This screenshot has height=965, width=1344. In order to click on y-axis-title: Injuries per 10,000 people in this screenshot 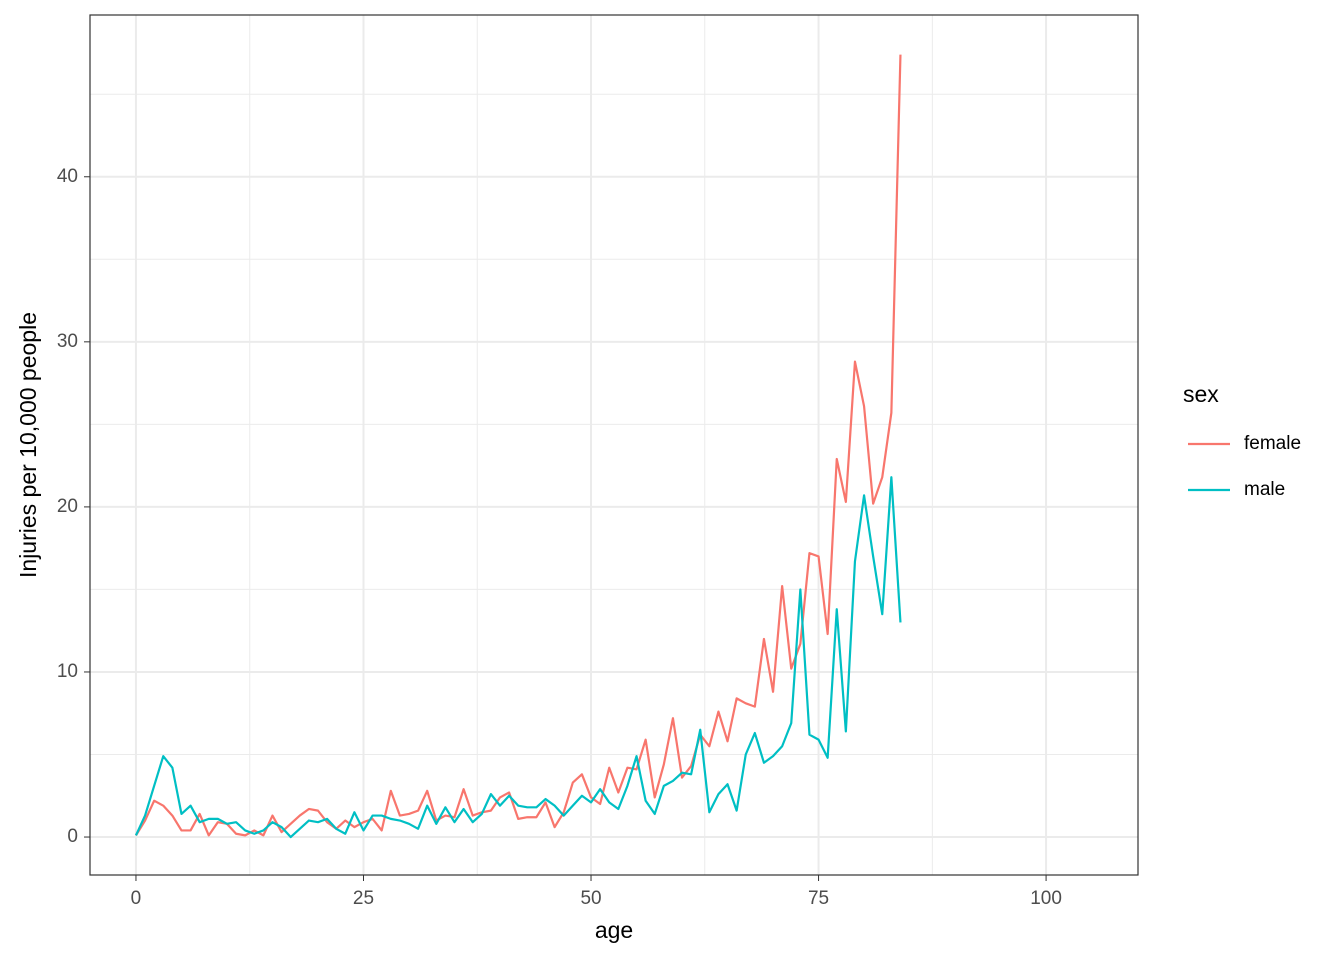, I will do `click(28, 445)`.